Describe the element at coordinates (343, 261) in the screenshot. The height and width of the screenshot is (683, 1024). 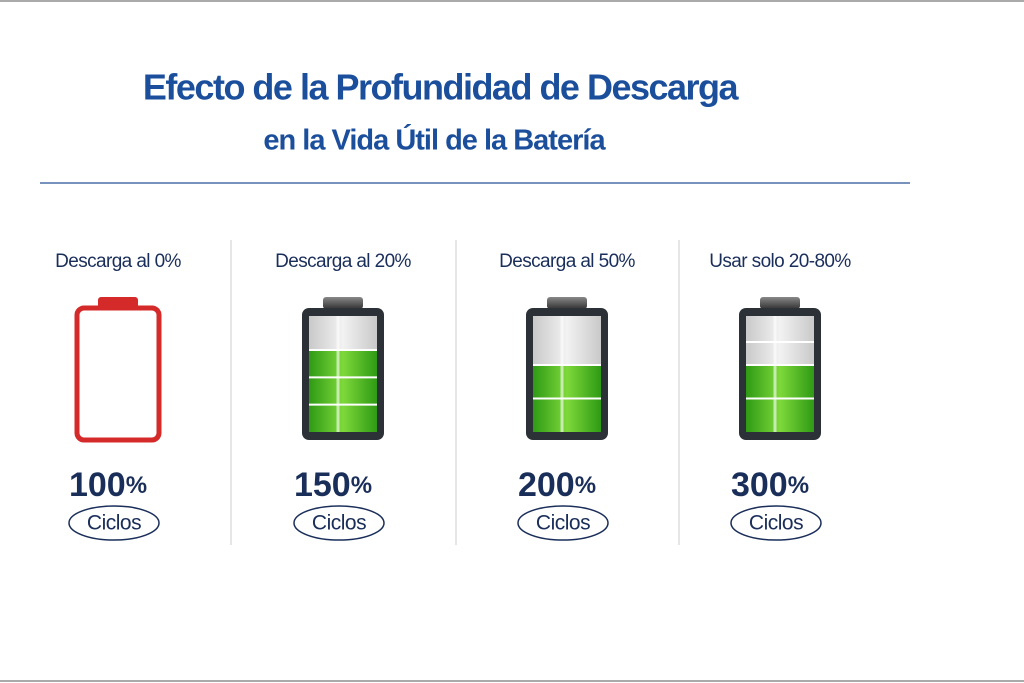
I see `item-label: Descarga al 20%` at that location.